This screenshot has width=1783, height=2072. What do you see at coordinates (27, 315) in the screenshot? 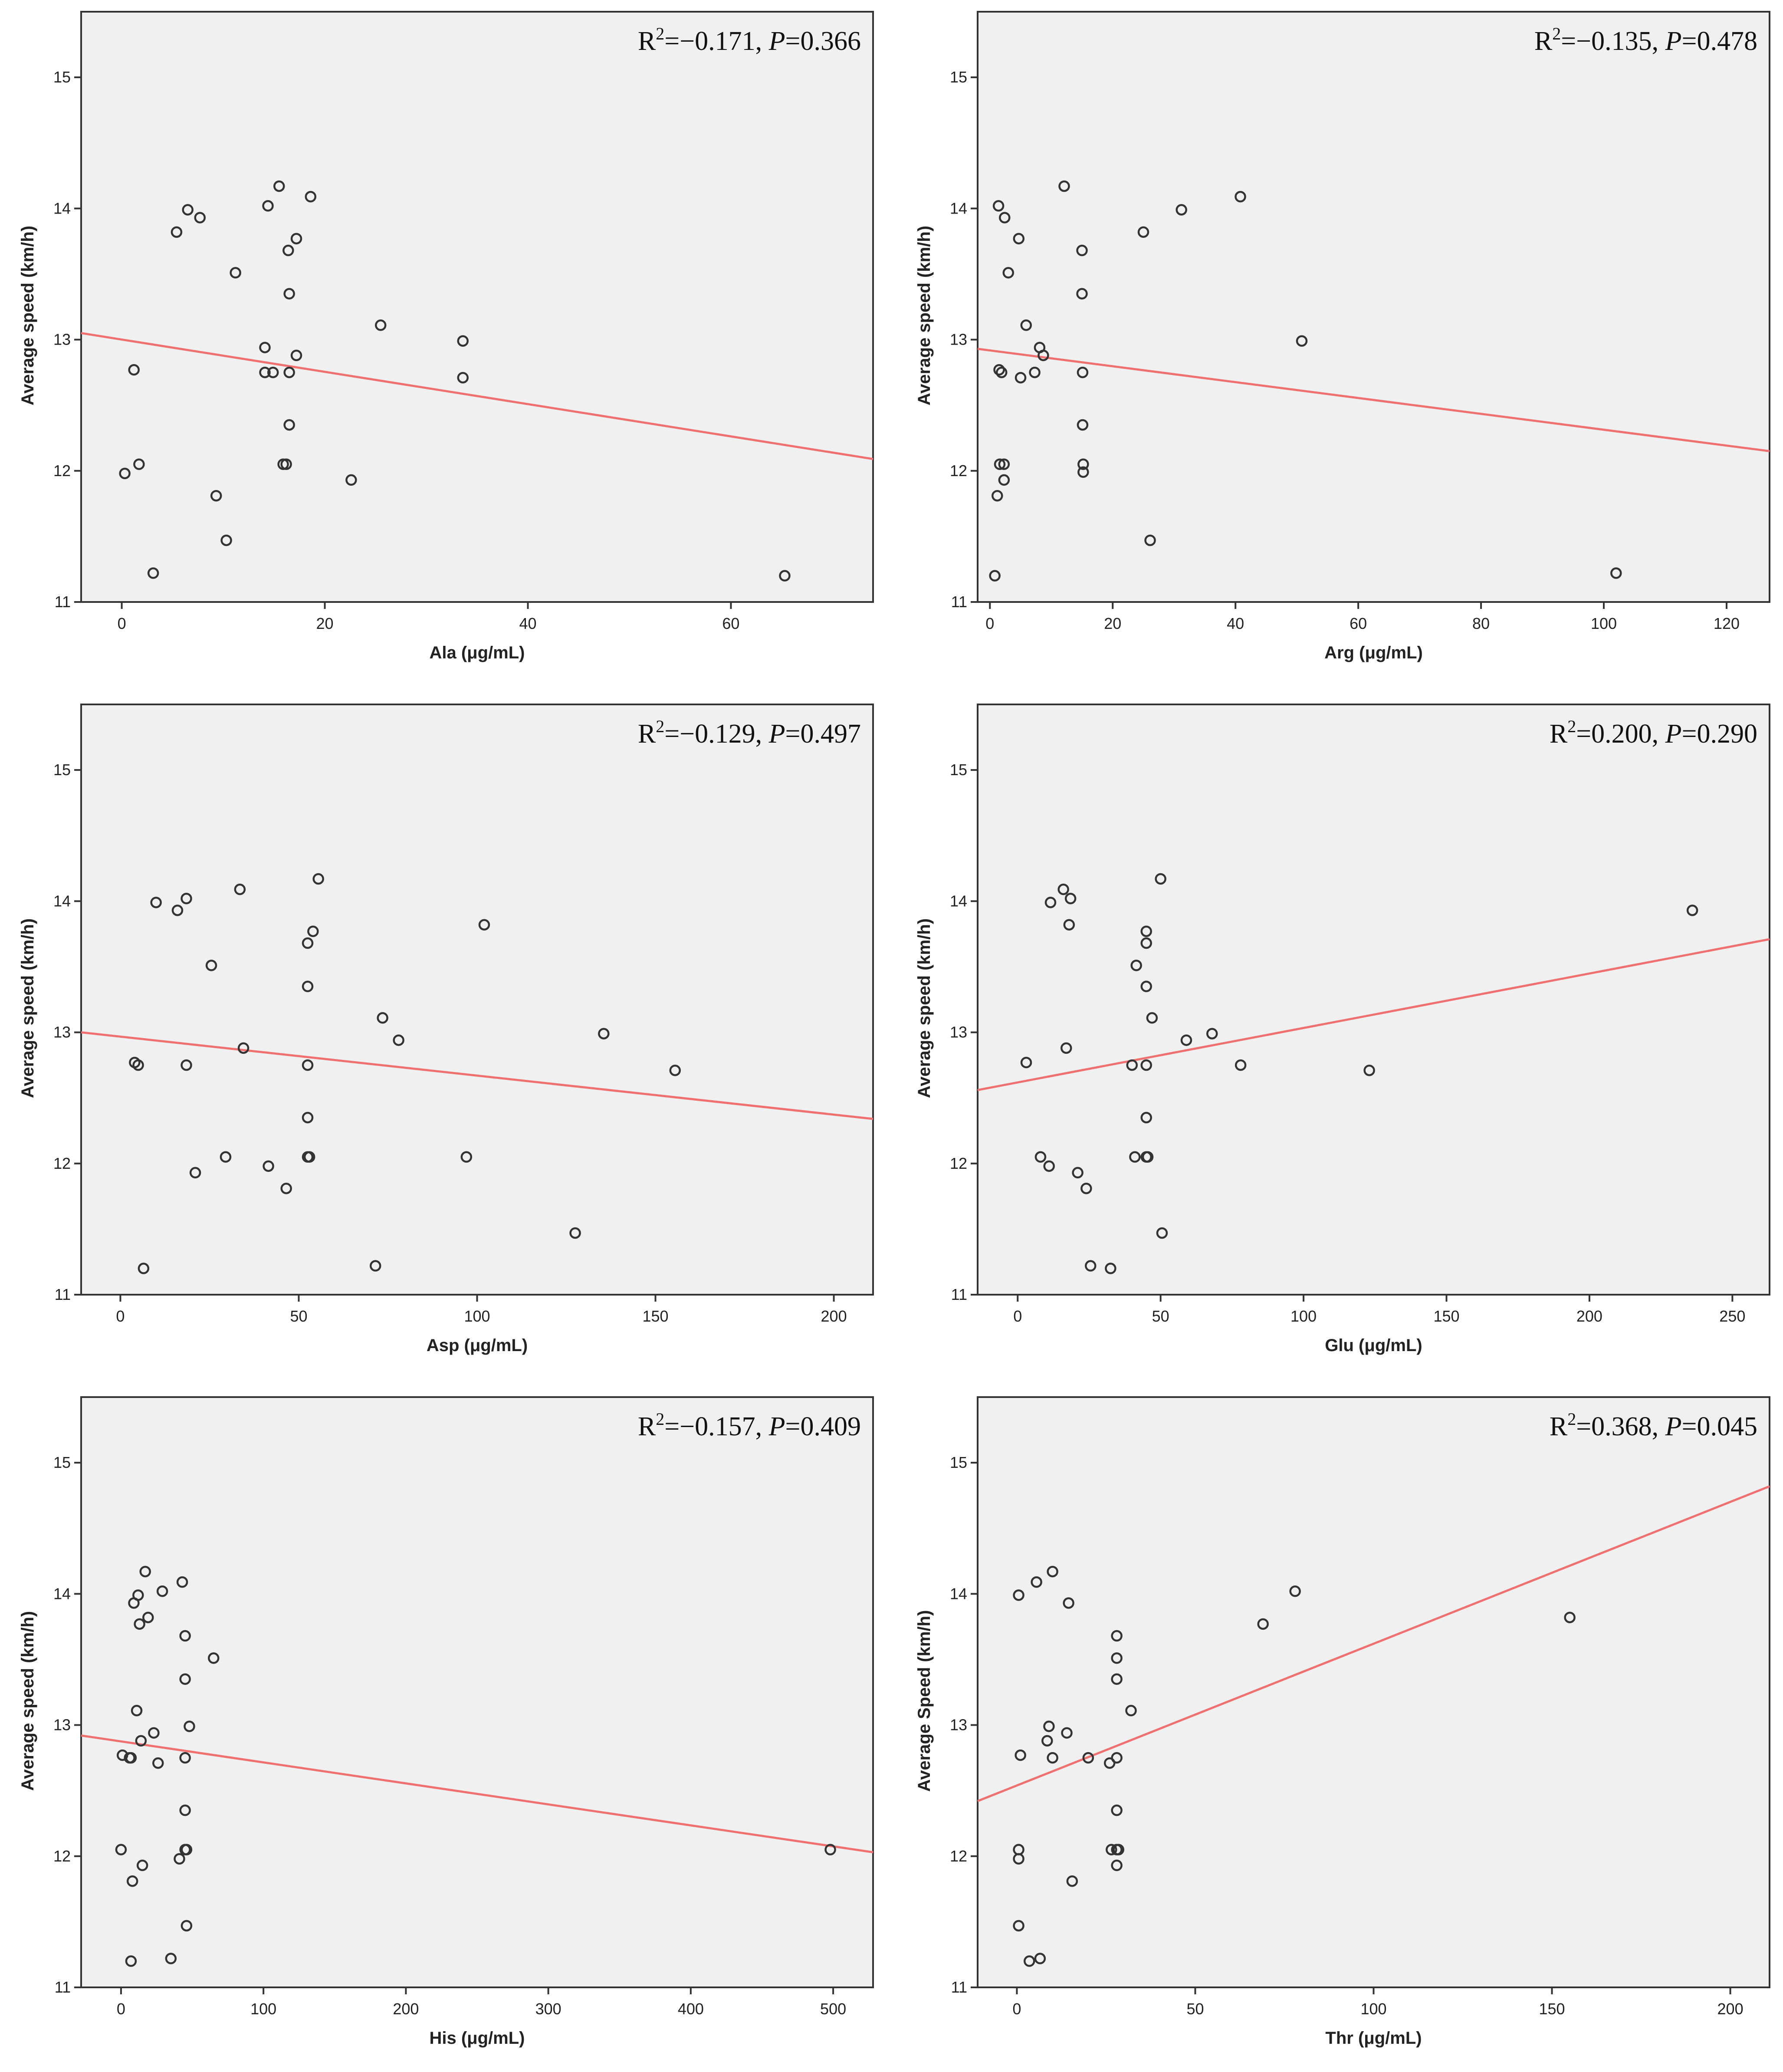
I see `chart-1-y-axis-title: Average speed (km/h)` at bounding box center [27, 315].